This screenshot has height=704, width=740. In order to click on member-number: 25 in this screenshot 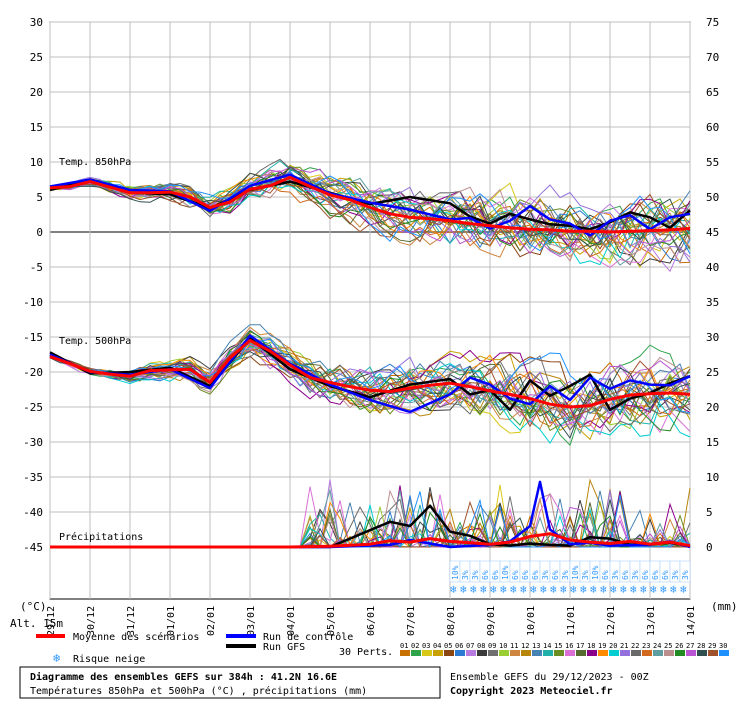, I will do `click(668, 646)`.